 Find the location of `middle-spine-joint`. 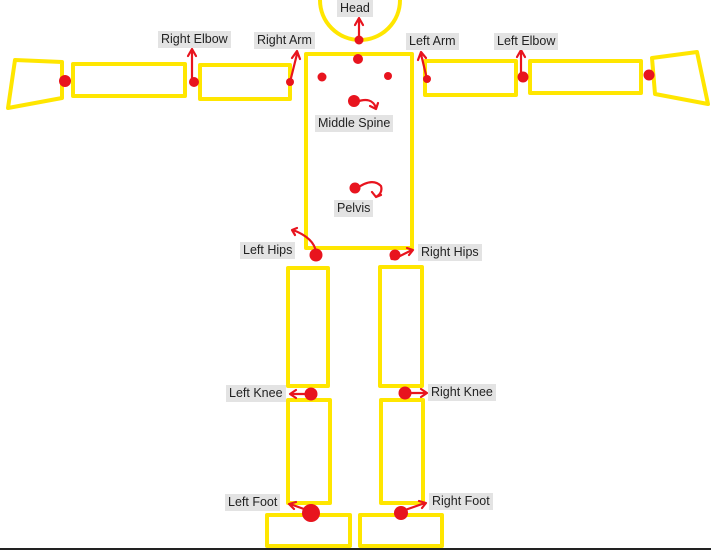

middle-spine-joint is located at coordinates (354, 101).